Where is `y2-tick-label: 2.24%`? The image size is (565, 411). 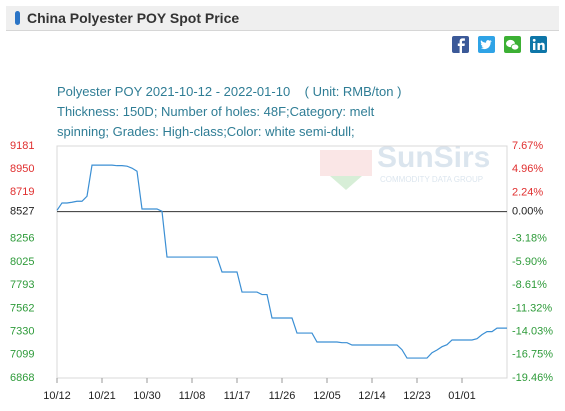 y2-tick-label: 2.24% is located at coordinates (527, 192).